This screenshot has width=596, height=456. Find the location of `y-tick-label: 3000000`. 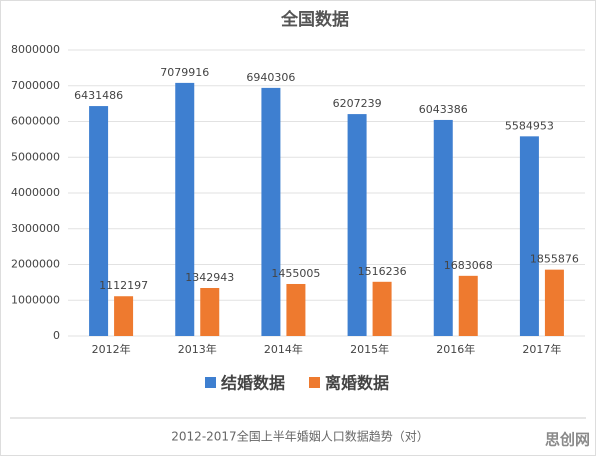

y-tick-label: 3000000 is located at coordinates (35, 228).